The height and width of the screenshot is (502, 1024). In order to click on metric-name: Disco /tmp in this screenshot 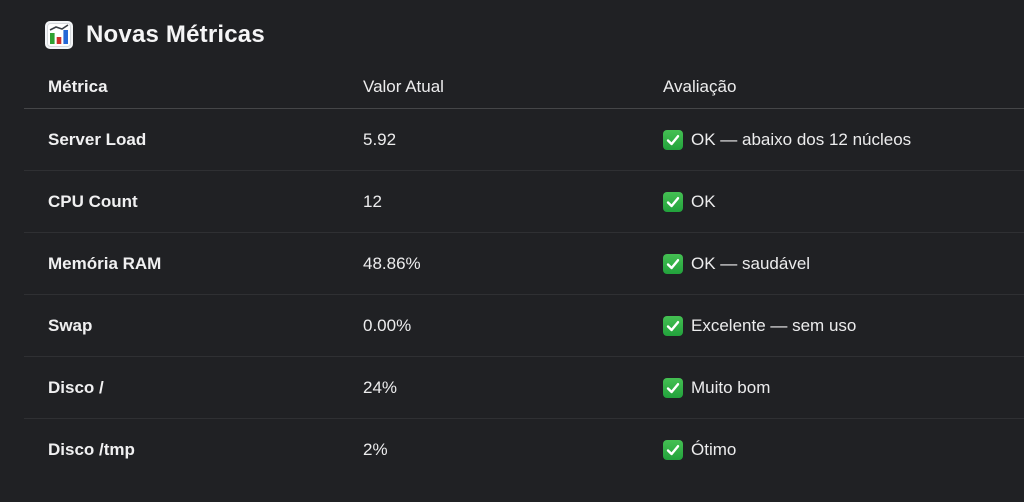, I will do `click(91, 449)`.